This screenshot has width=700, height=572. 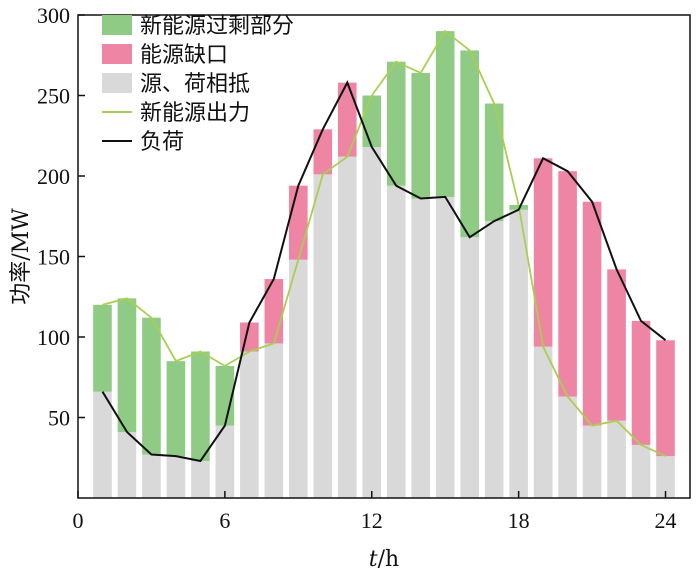 What do you see at coordinates (53, 176) in the screenshot?
I see `y-tick-label: 200` at bounding box center [53, 176].